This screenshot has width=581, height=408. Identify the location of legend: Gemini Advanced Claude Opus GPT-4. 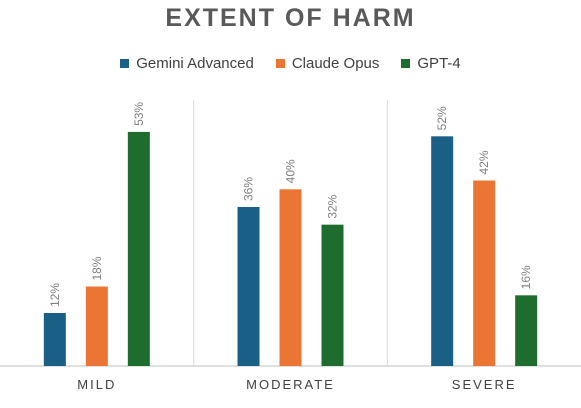
(290, 63).